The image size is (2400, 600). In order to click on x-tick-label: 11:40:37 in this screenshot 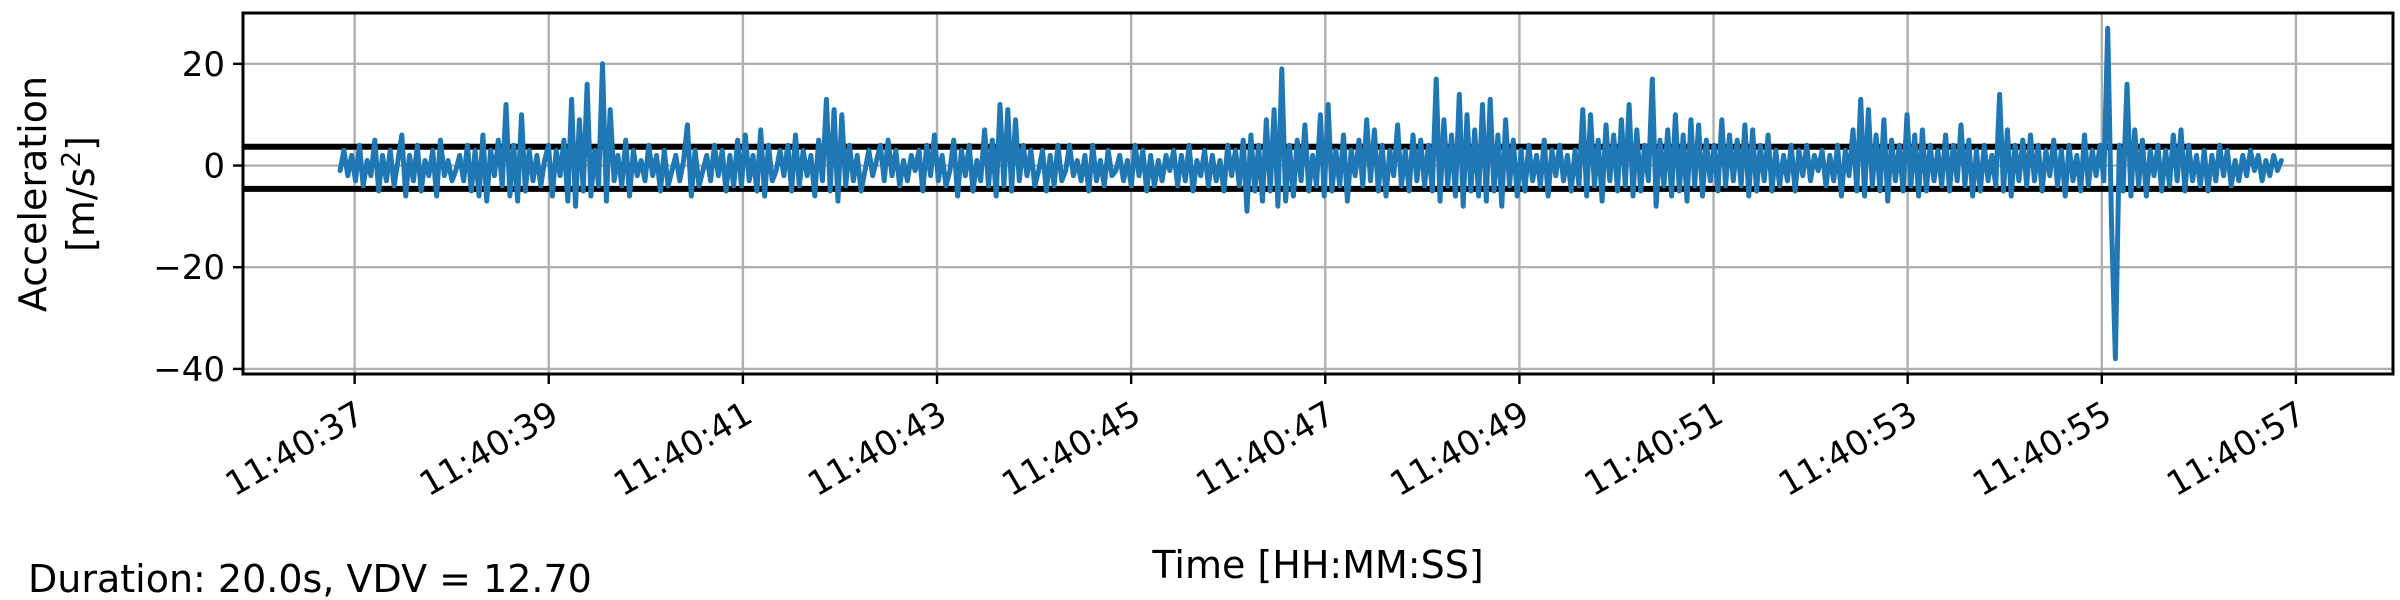, I will do `click(295, 449)`.